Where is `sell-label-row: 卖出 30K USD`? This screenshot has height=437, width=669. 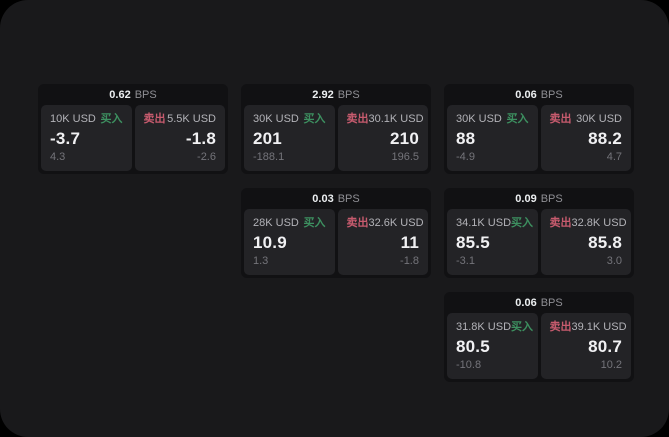 sell-label-row: 卖出 30K USD is located at coordinates (586, 119).